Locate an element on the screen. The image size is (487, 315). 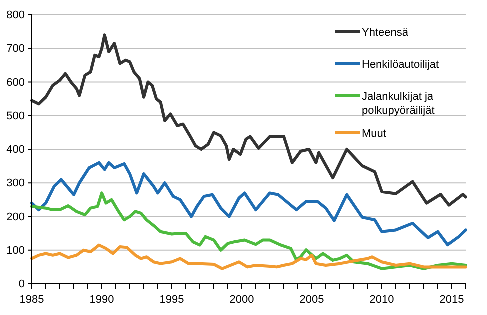
line-series is located at coordinates (249, 257).